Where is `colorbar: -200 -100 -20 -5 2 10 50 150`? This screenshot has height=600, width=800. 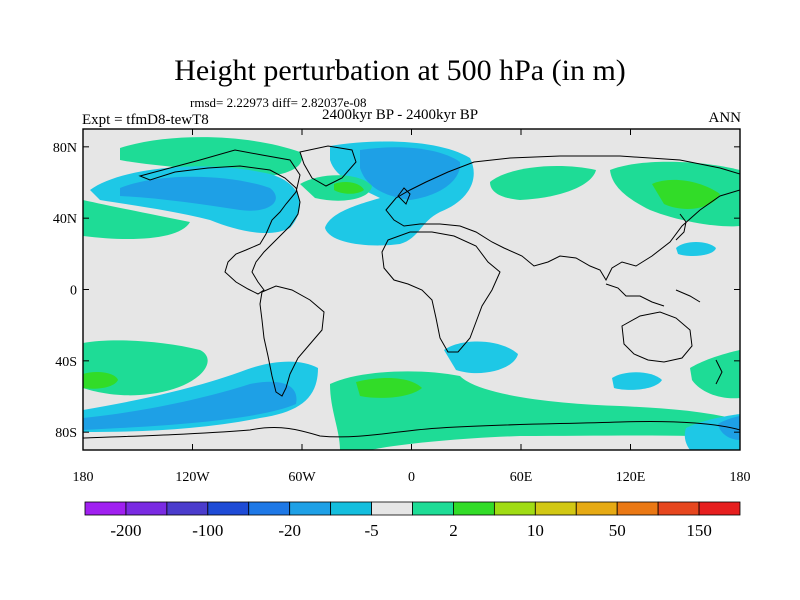
colorbar: -200 -100 -20 -5 2 10 50 150 is located at coordinates (412, 520).